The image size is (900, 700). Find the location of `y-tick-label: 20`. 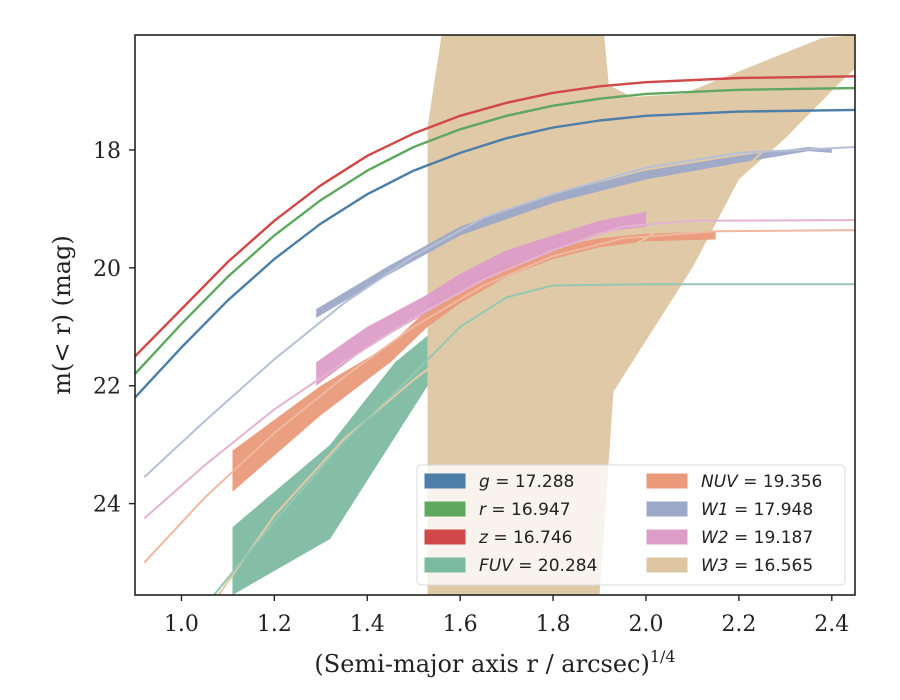

y-tick-label: 20 is located at coordinates (107, 269).